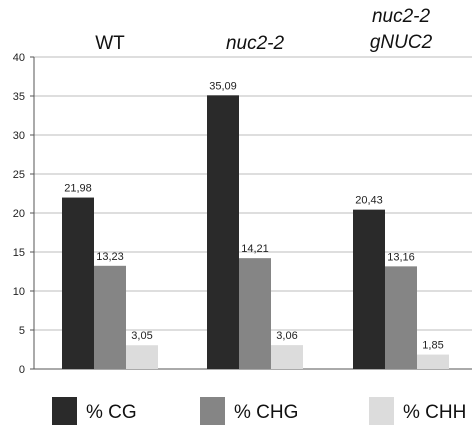 The width and height of the screenshot is (472, 428). Describe the element at coordinates (266, 412) in the screenshot. I see `legend-label: % CHG` at that location.